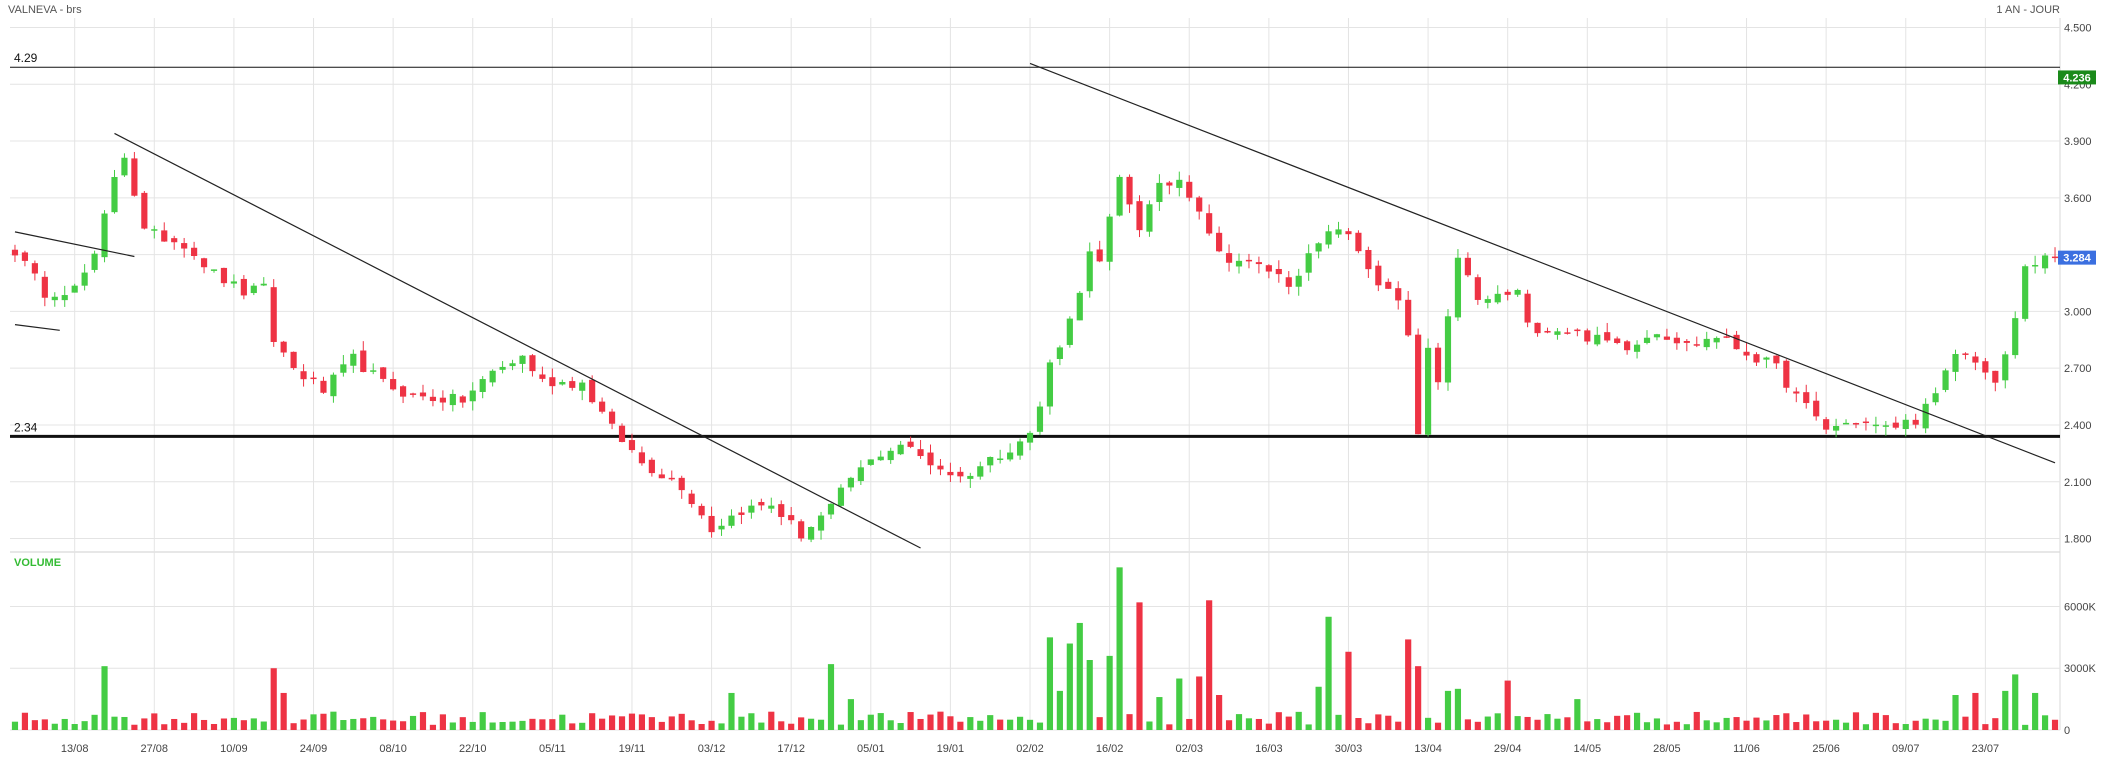 The image size is (2104, 759). I want to click on volume-title: VOLUME, so click(37, 563).